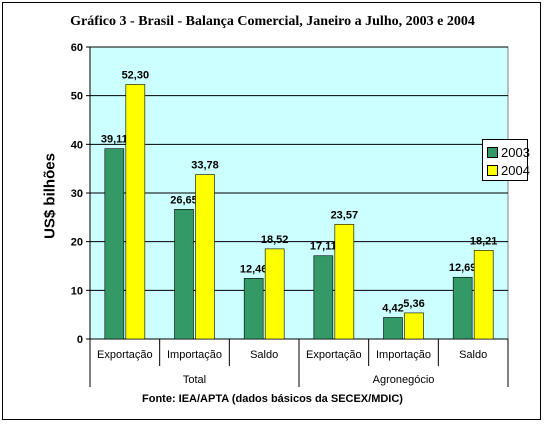  What do you see at coordinates (492, 170) in the screenshot?
I see `legend-swatch-2004` at bounding box center [492, 170].